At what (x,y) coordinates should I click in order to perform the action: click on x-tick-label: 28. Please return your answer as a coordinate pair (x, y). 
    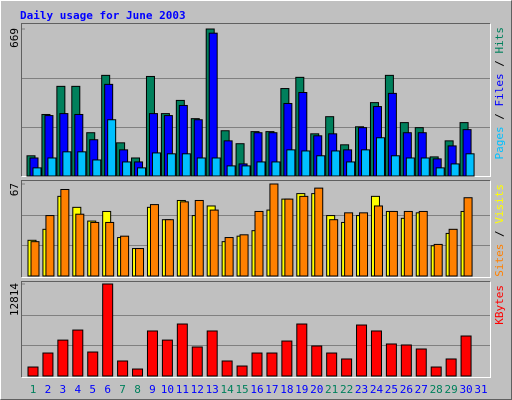
    Looking at the image, I should click on (436, 389).